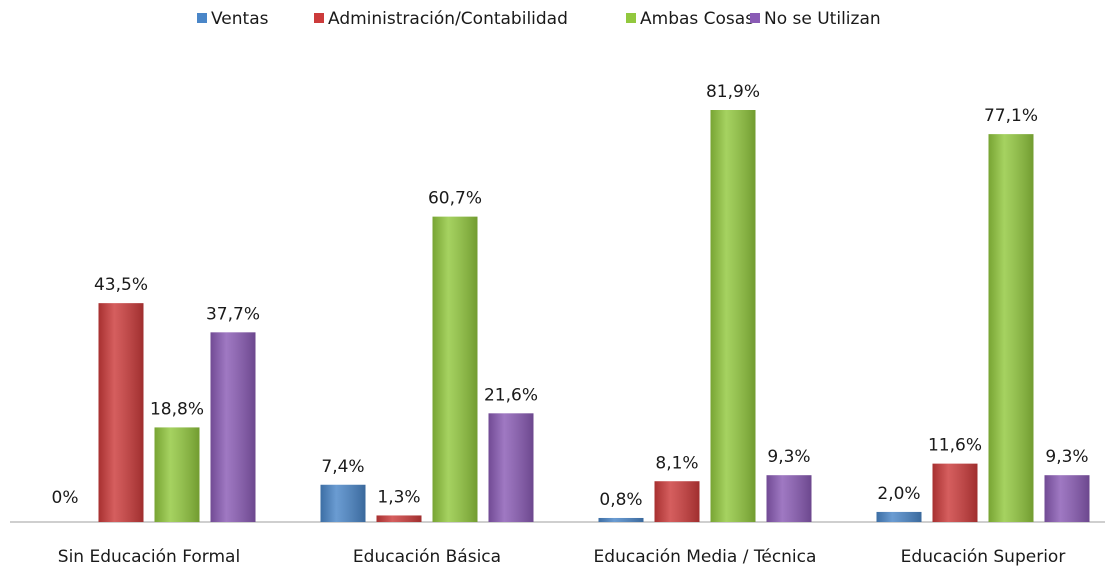 The height and width of the screenshot is (571, 1113). I want to click on data-label: 11,6%, so click(955, 446).